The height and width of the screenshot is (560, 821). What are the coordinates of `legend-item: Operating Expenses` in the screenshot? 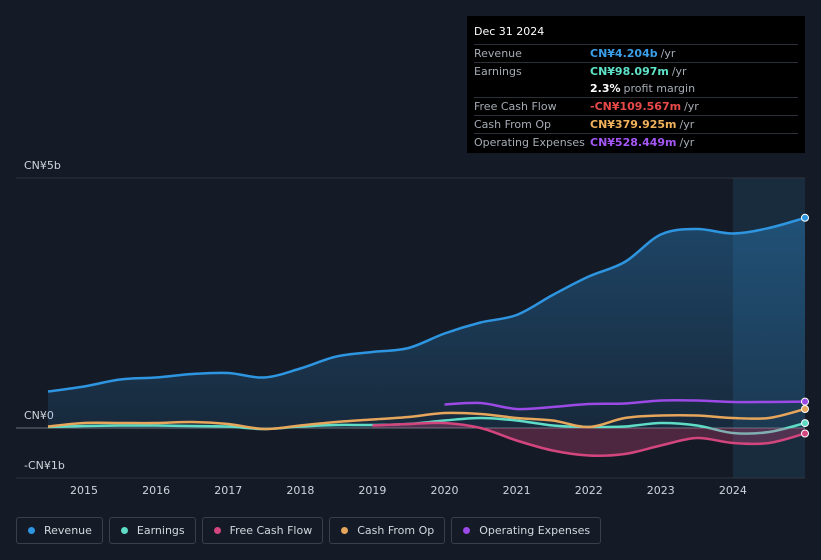 It's located at (526, 530).